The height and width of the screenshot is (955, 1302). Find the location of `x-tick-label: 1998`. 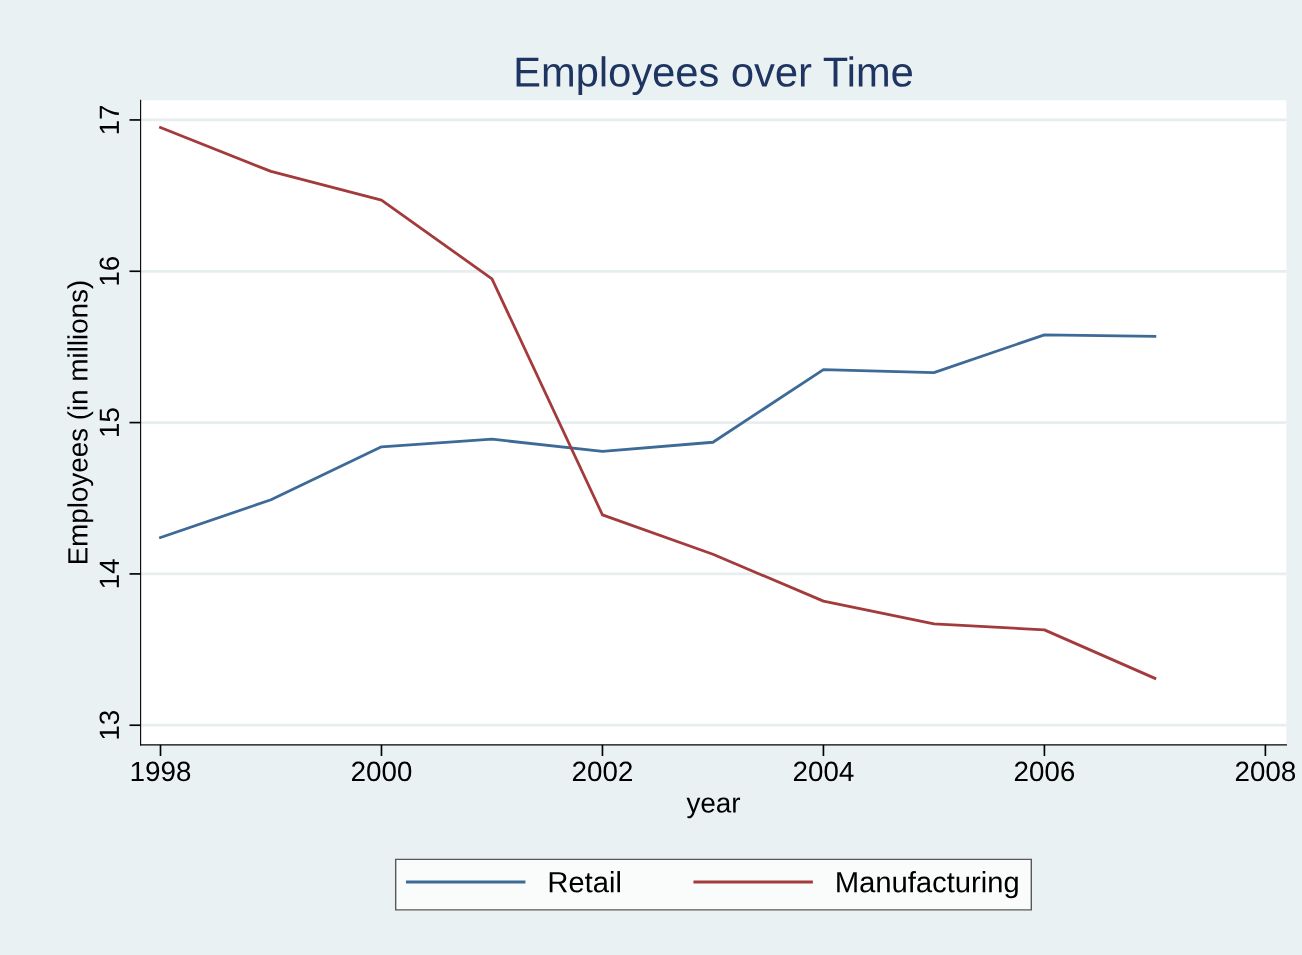

x-tick-label: 1998 is located at coordinates (161, 771).